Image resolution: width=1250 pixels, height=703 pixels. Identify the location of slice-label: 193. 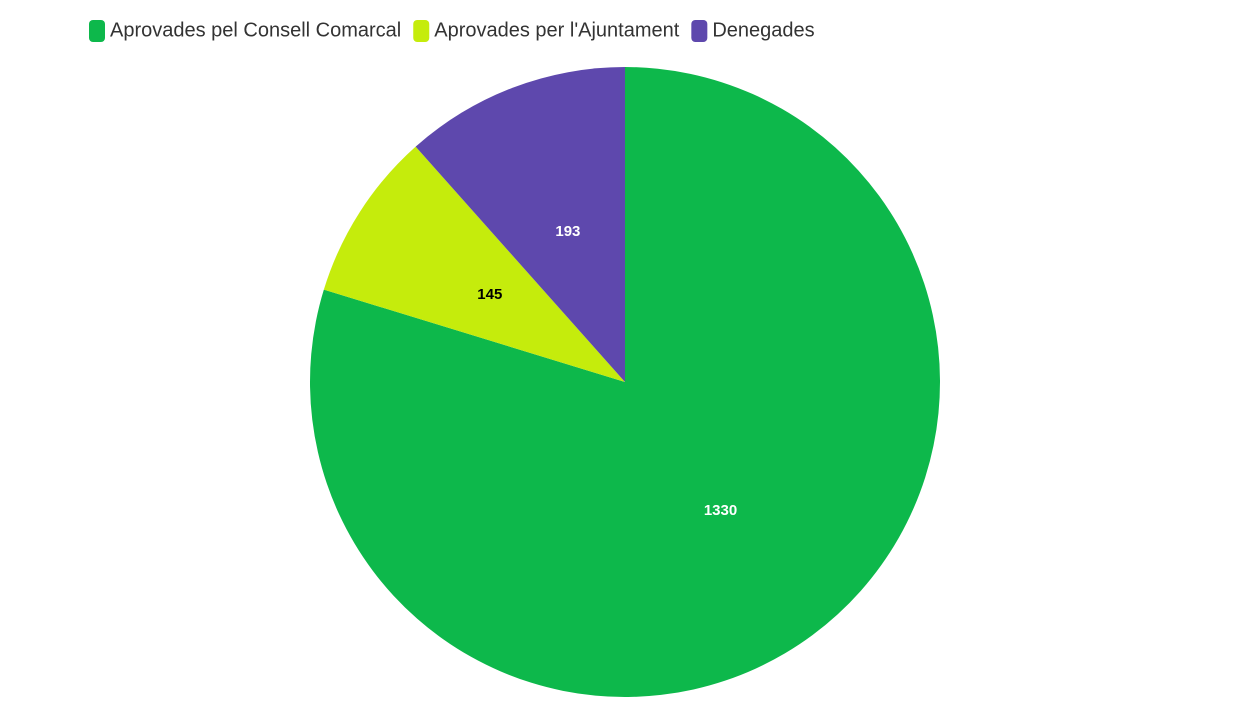
(567, 231).